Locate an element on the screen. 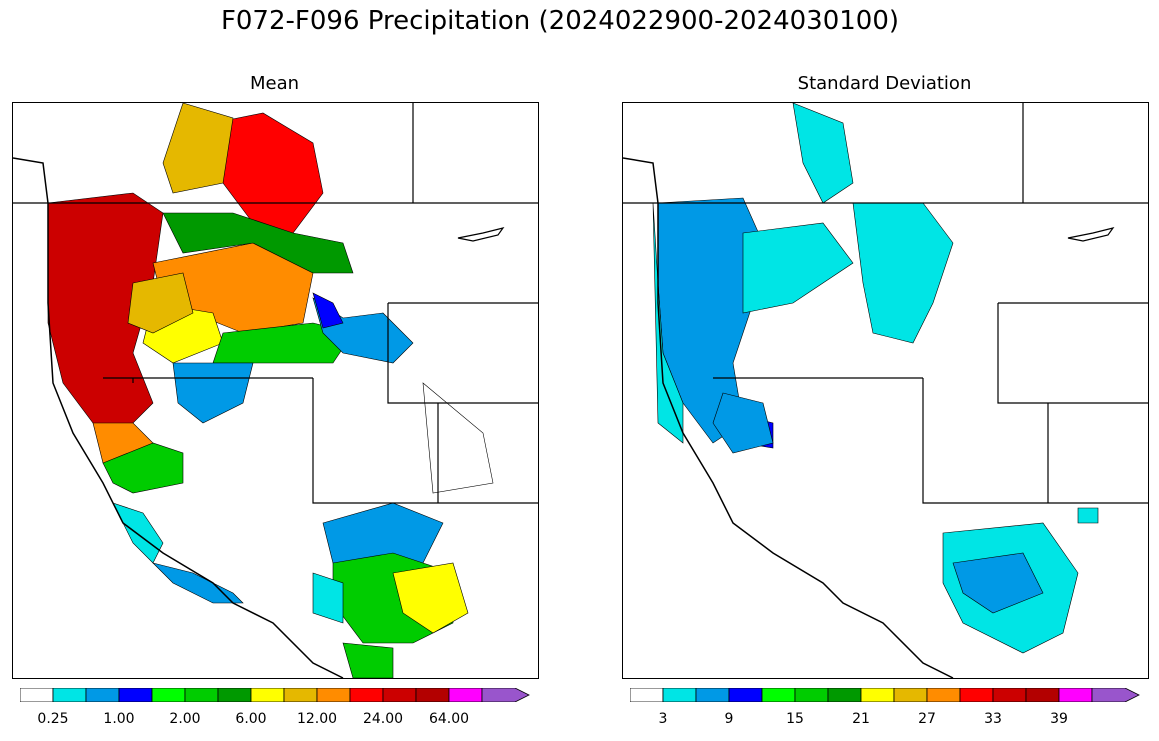  region-gold-north is located at coordinates (198, 148).